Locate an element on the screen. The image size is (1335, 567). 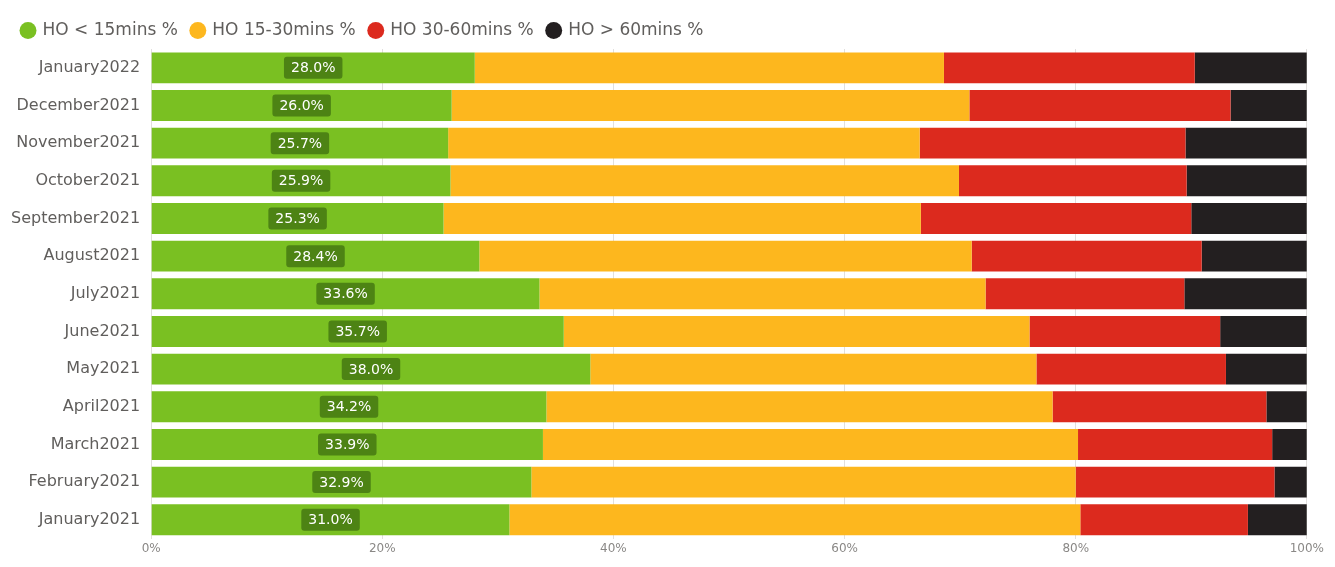
x-tick-label: 100% is located at coordinates (1306, 547).